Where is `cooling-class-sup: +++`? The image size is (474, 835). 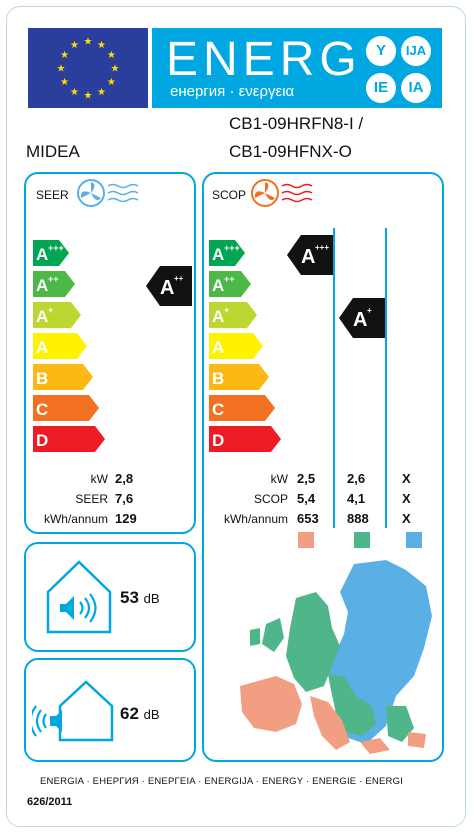 cooling-class-sup: +++ is located at coordinates (56, 248).